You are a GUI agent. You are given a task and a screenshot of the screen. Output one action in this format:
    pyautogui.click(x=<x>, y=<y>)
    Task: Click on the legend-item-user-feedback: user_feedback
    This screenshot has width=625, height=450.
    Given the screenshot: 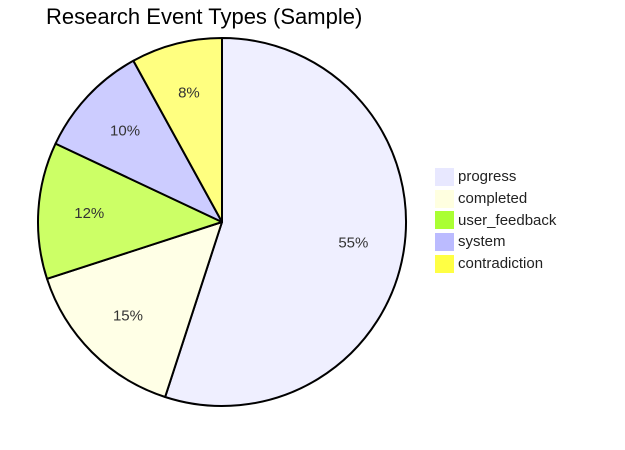 What is the action you would take?
    pyautogui.click(x=495, y=220)
    